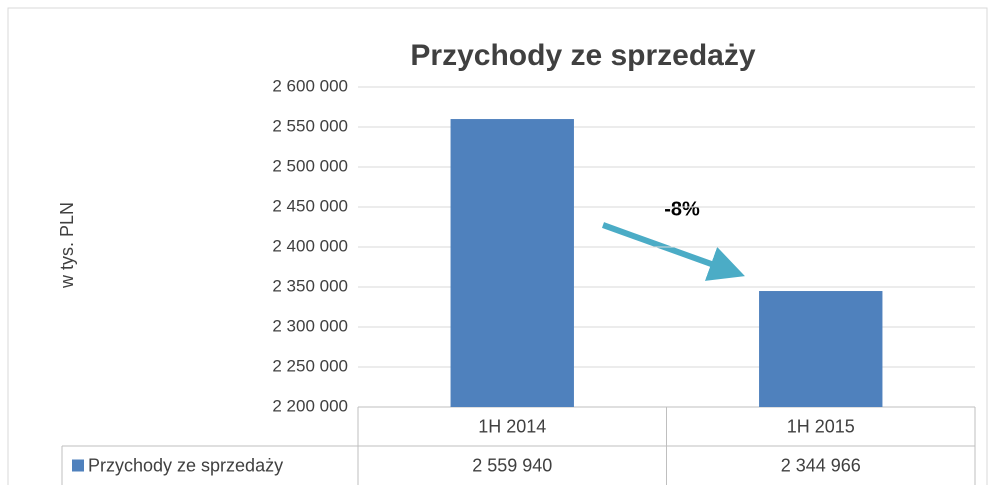 This screenshot has height=485, width=995. What do you see at coordinates (512, 426) in the screenshot?
I see `x-tick-label: 1H 2014` at bounding box center [512, 426].